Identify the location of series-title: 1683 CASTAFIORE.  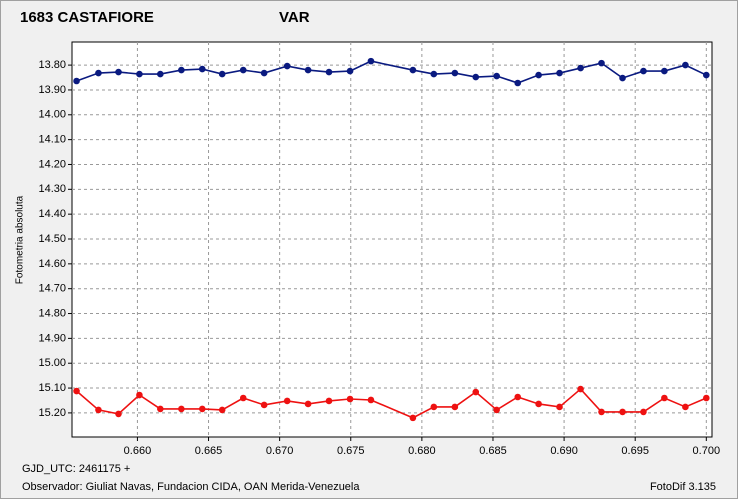
(87, 17).